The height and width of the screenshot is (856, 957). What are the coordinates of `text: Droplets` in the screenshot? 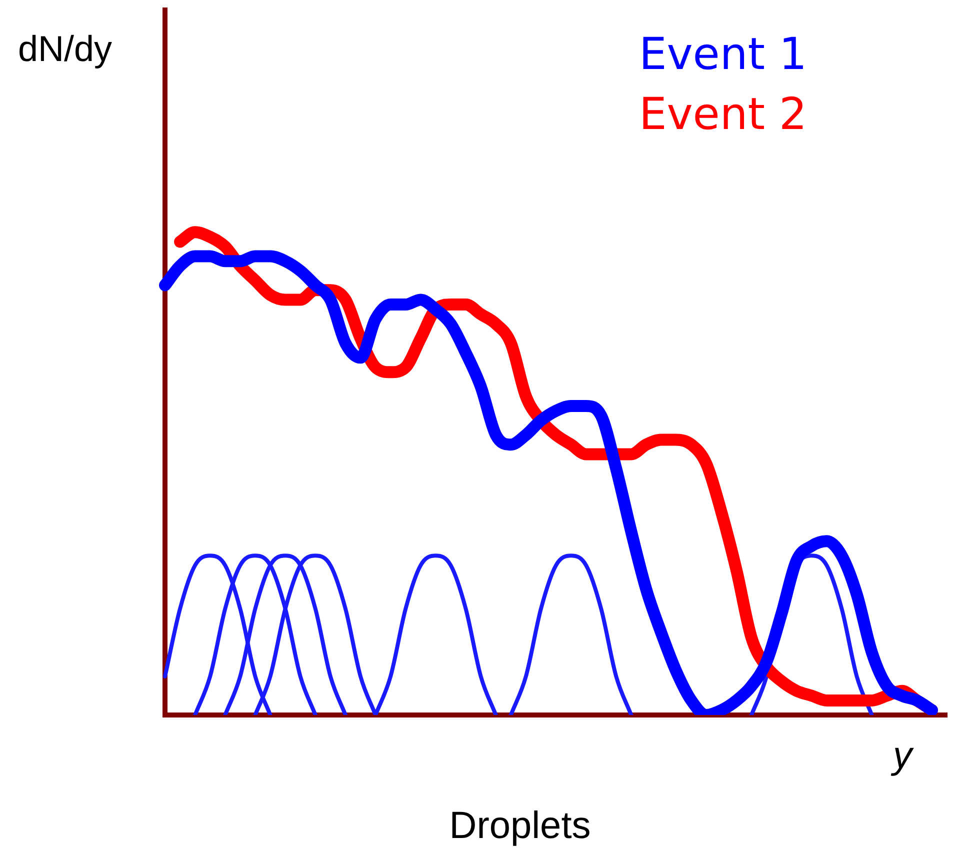 It's located at (520, 826).